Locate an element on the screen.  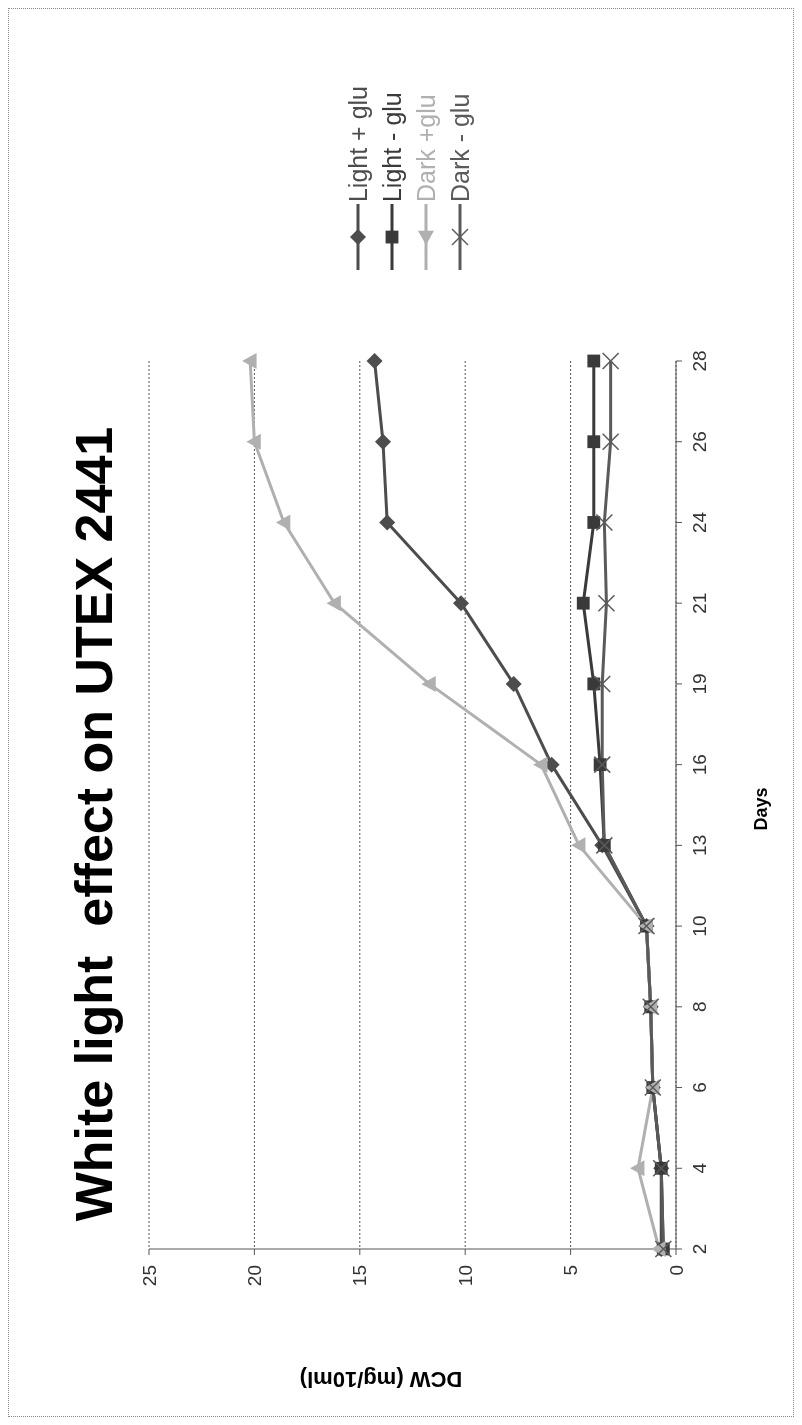
y-tick-label: 4 is located at coordinates (699, 1168).